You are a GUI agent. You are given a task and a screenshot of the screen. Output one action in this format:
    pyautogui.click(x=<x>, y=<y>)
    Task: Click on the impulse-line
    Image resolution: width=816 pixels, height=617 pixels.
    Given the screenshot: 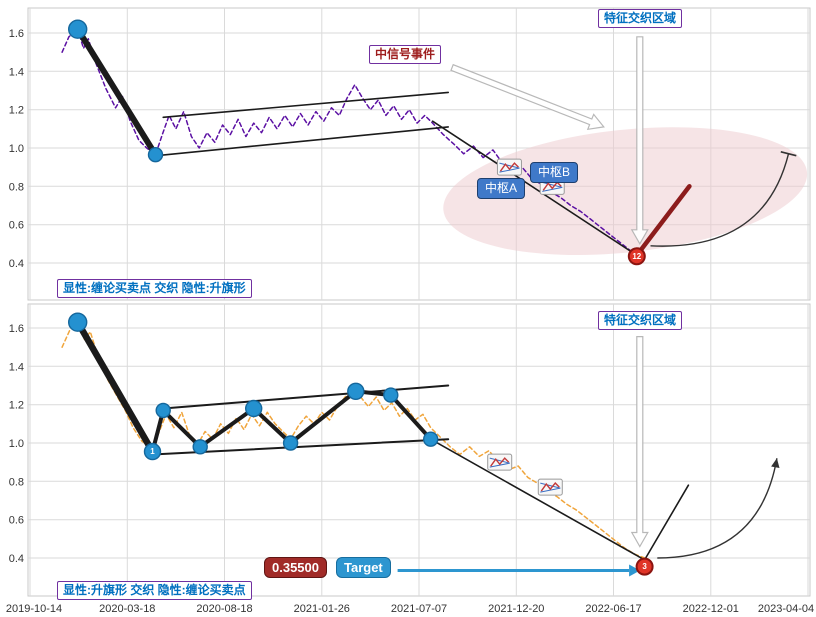 What is the action you would take?
    pyautogui.click(x=116, y=92)
    